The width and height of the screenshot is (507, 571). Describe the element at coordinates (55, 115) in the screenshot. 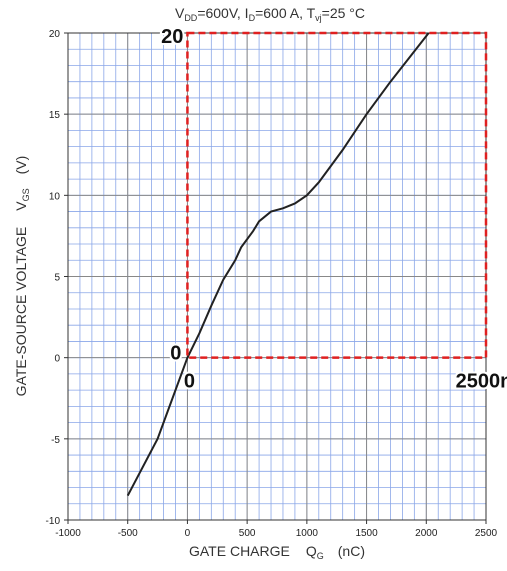

I see `y-tick-label: 15` at that location.